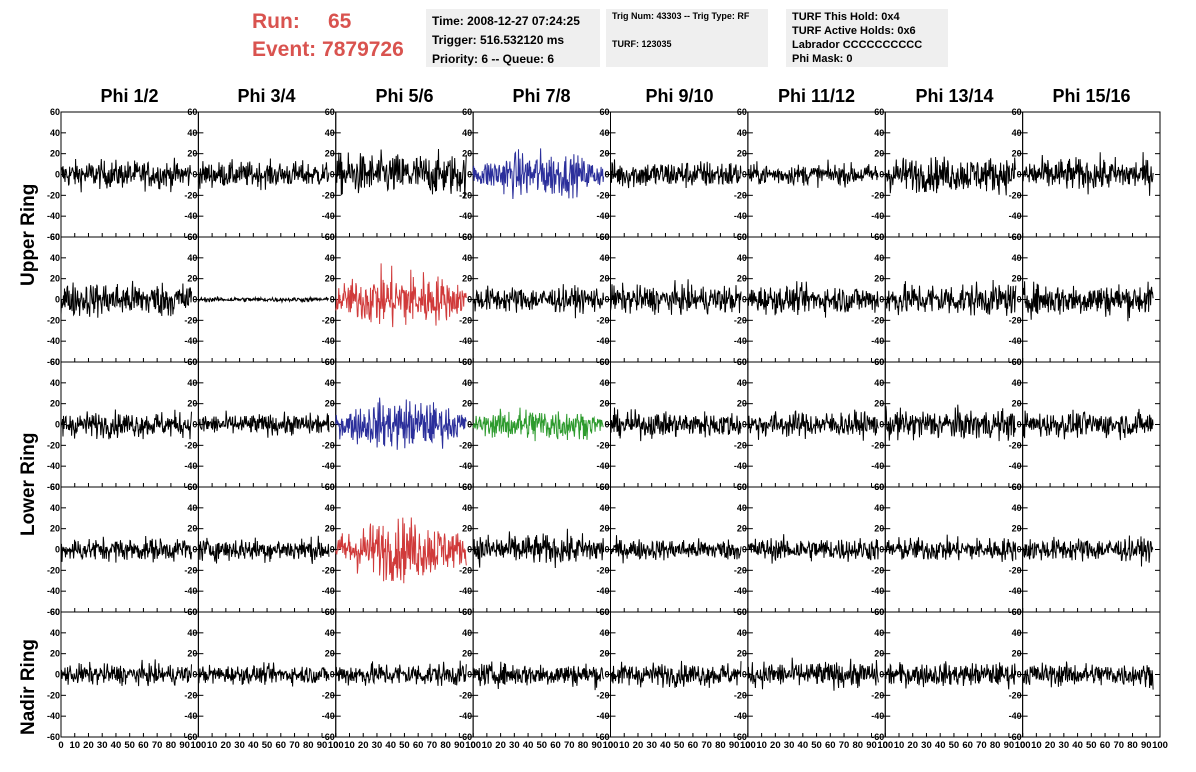 The image size is (1196, 772). I want to click on turf-active-text: TURF Active Holds: 0x6, so click(854, 31).